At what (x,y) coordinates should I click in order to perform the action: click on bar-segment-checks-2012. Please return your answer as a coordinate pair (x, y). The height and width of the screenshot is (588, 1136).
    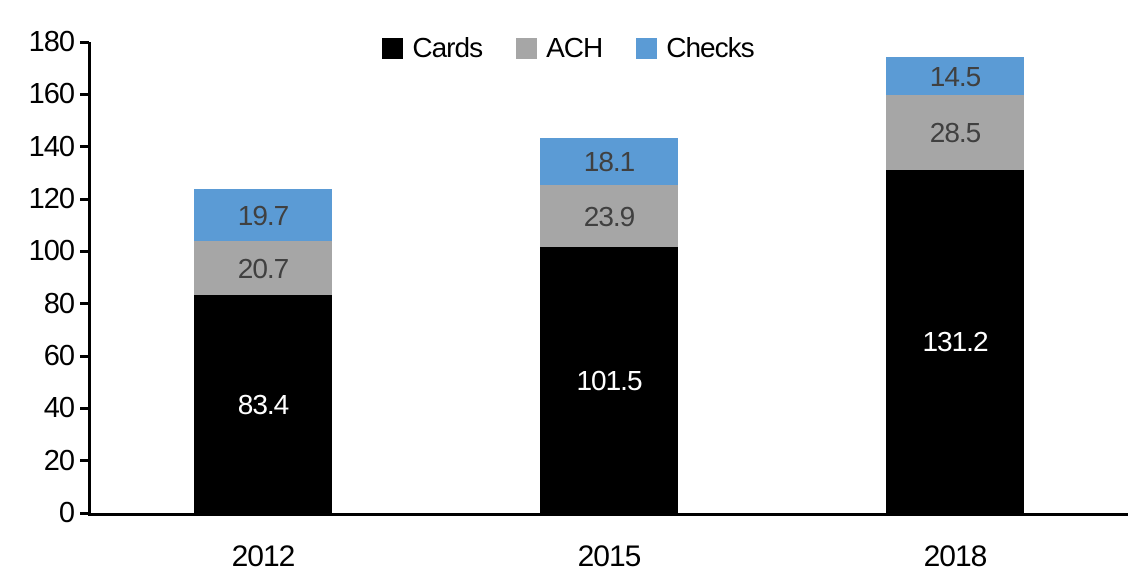
    Looking at the image, I should click on (263, 215).